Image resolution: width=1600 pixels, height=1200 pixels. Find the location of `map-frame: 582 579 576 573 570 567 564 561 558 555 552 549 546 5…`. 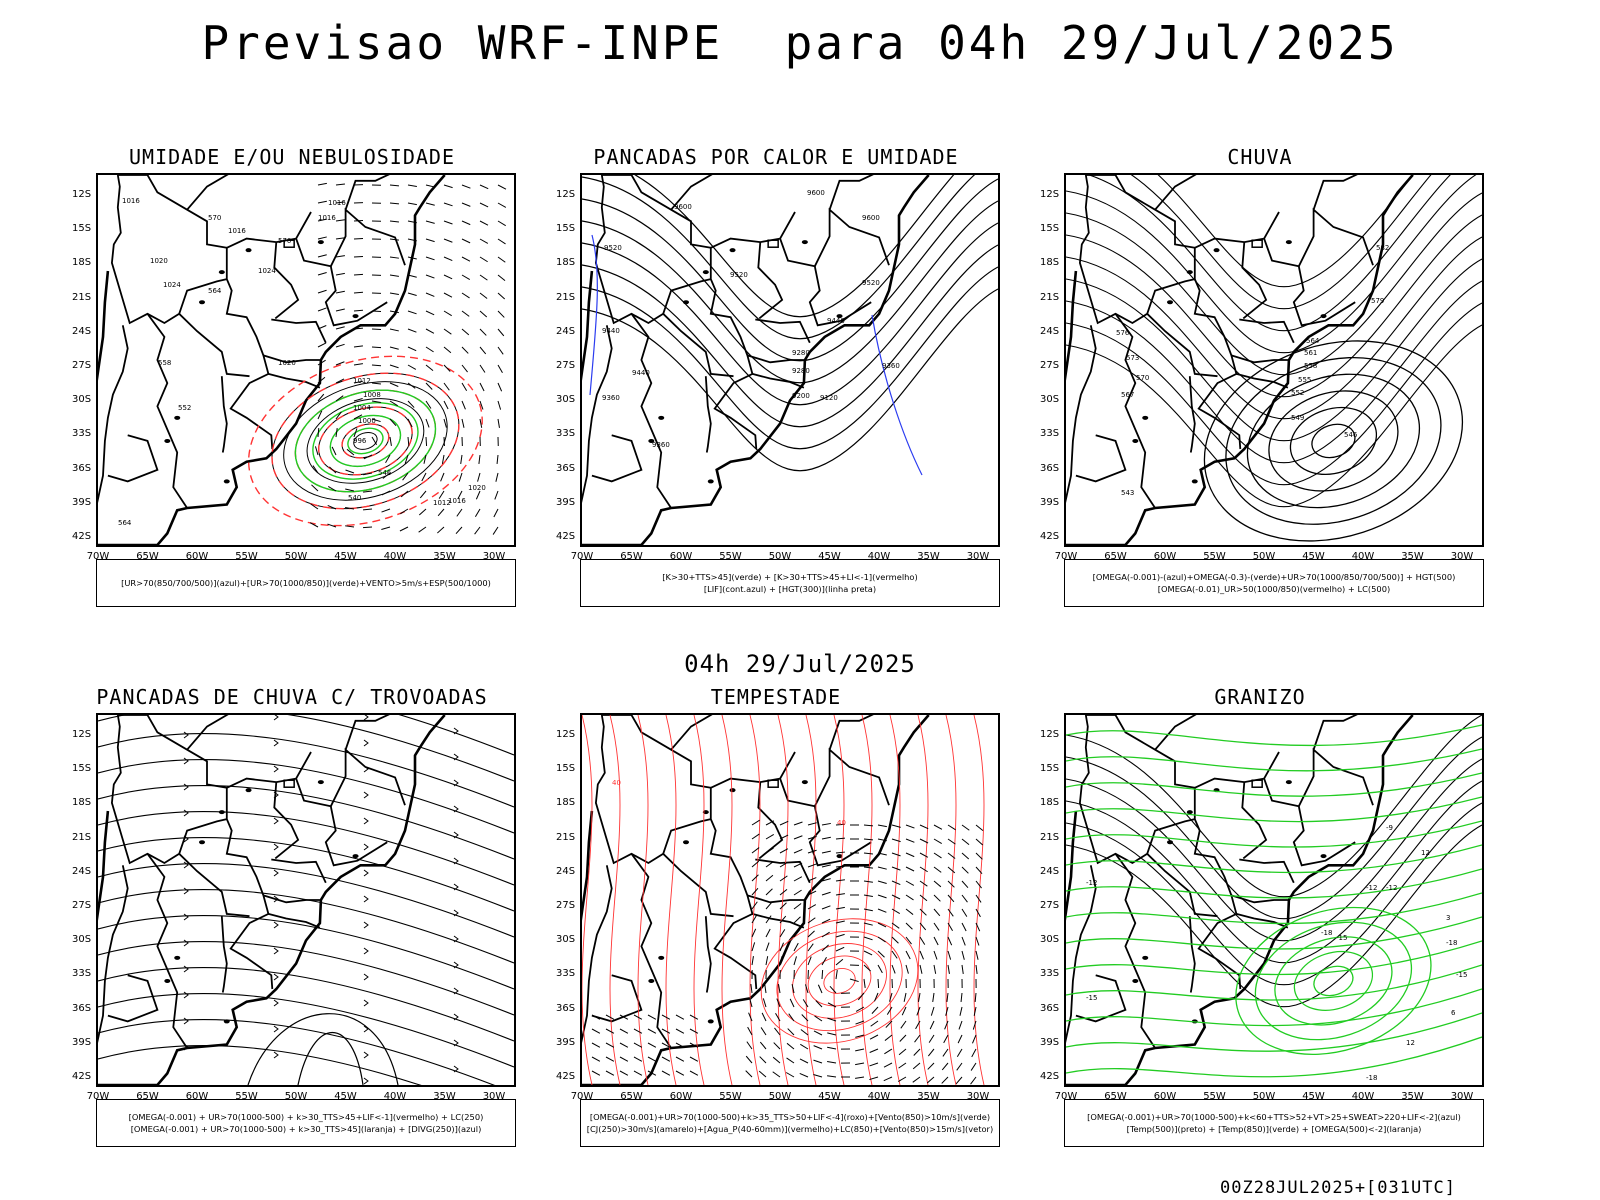

map-frame: 582 579 576 573 570 567 564 561 558 555 552 549 546 5… is located at coordinates (1274, 360).